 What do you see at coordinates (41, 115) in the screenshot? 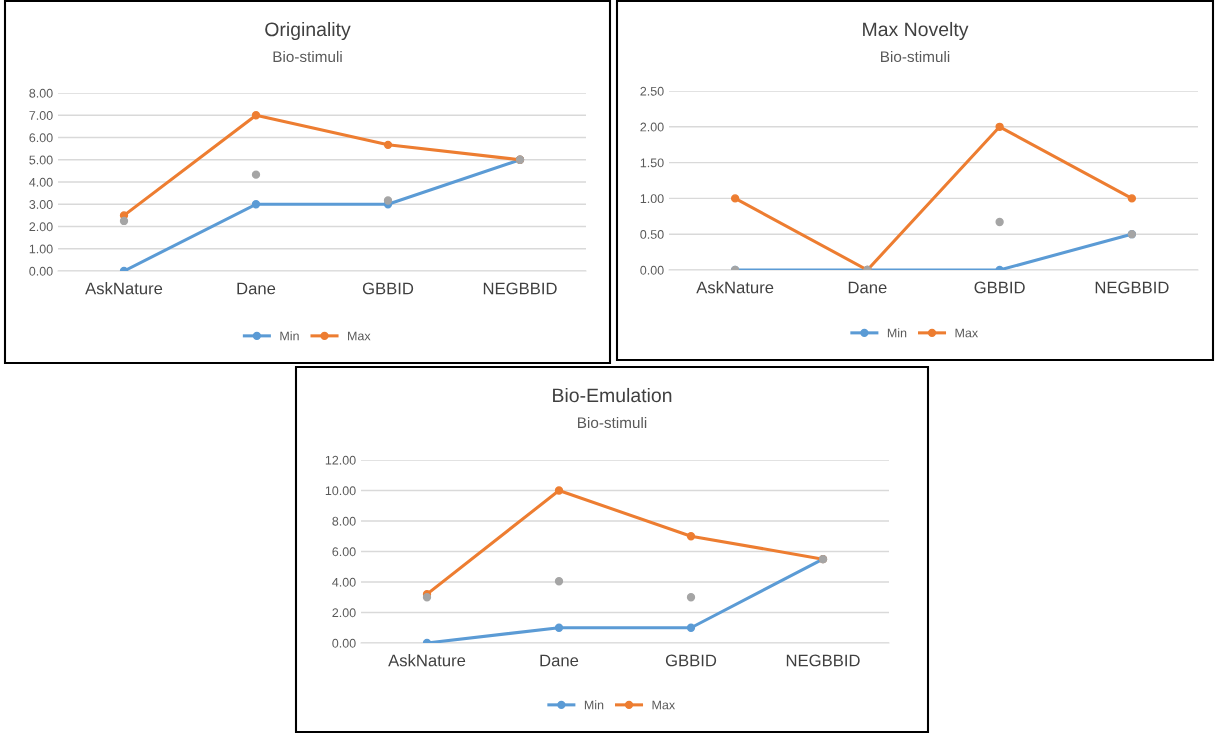
I see `y-tick-label: 7.00` at bounding box center [41, 115].